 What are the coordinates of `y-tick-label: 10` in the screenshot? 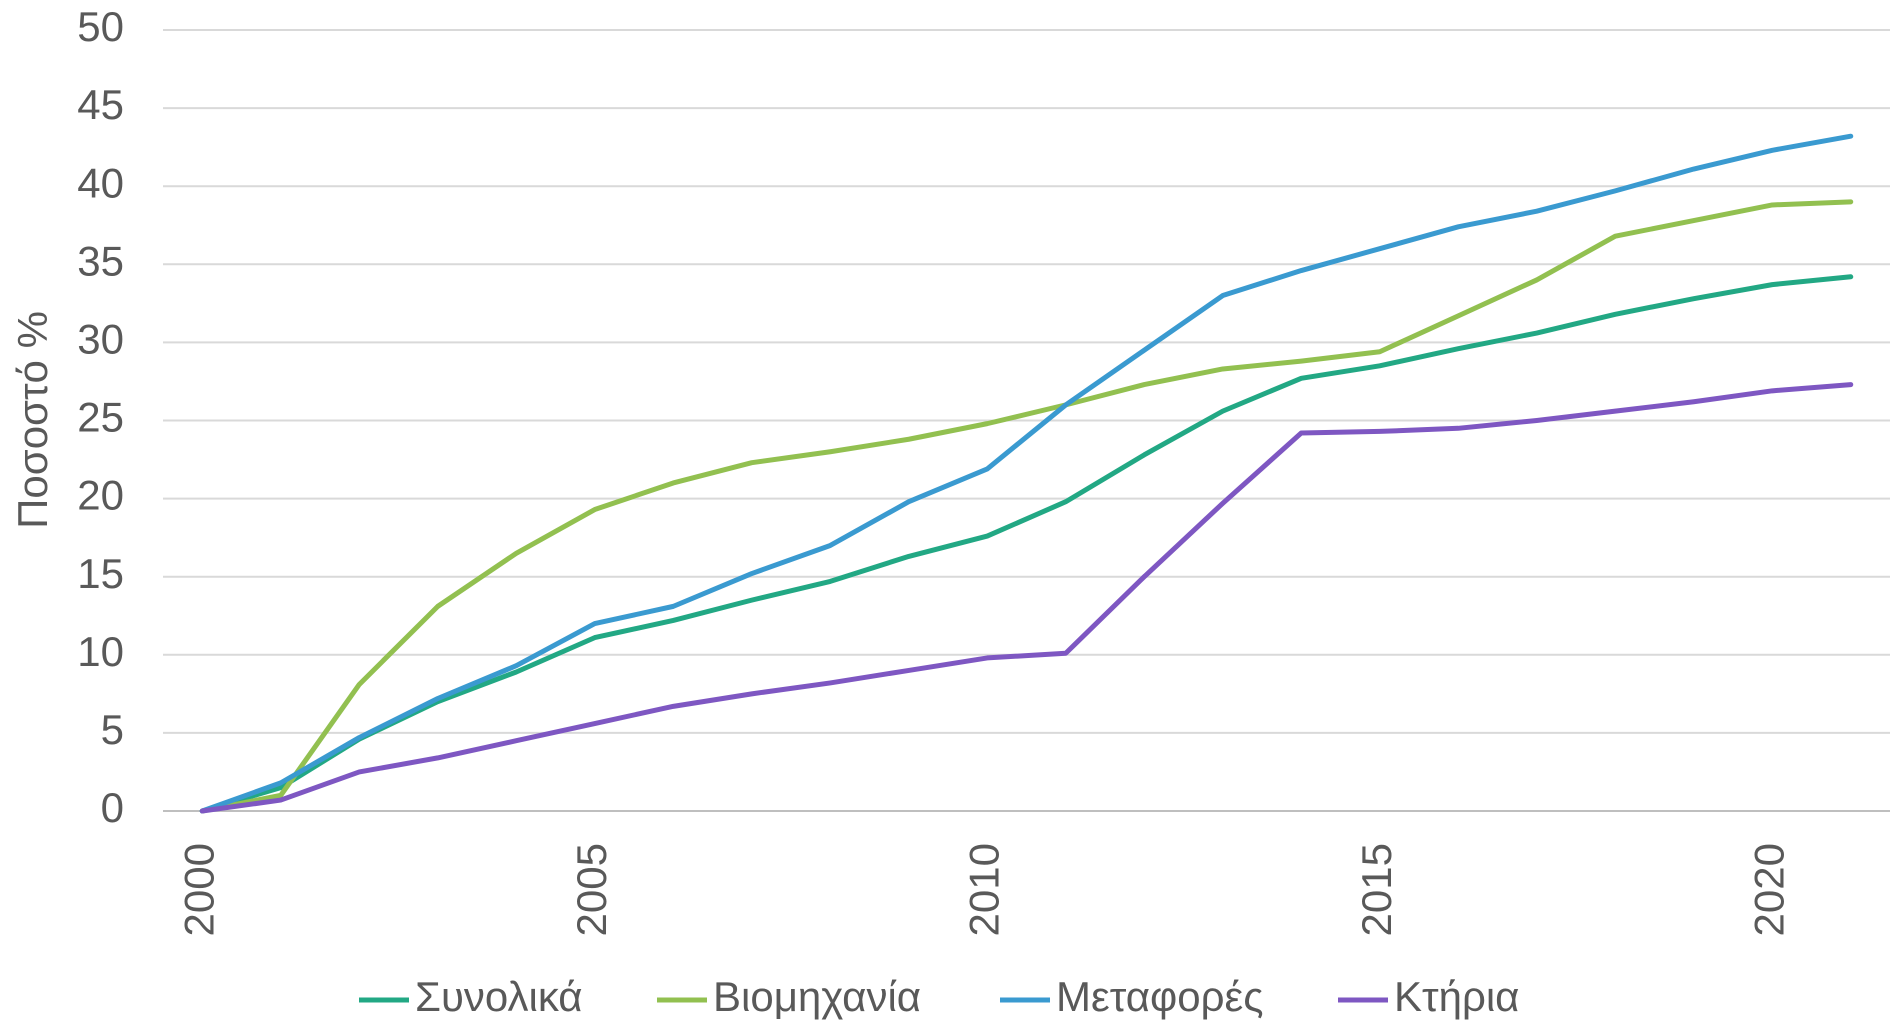 It's located at (100, 651).